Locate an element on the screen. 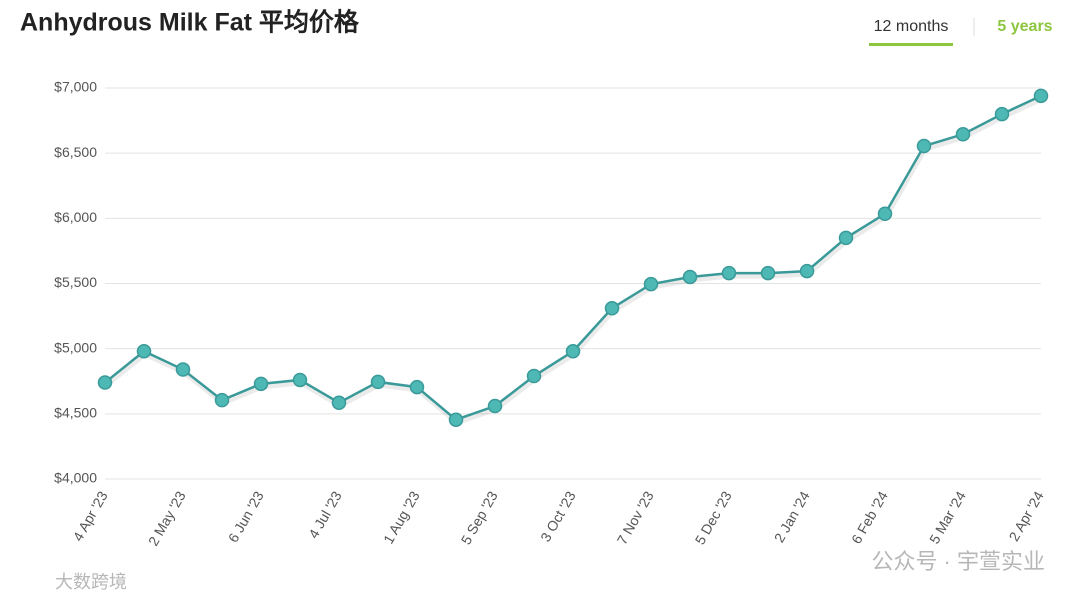 Image resolution: width=1080 pixels, height=605 pixels. x-tick-label: 2 Apr '24 is located at coordinates (1026, 516).